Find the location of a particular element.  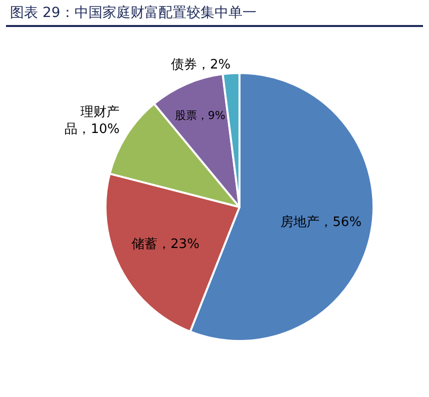

chart-title: 图表 29：中国家庭财富配置较集中单一 is located at coordinates (214, 15).